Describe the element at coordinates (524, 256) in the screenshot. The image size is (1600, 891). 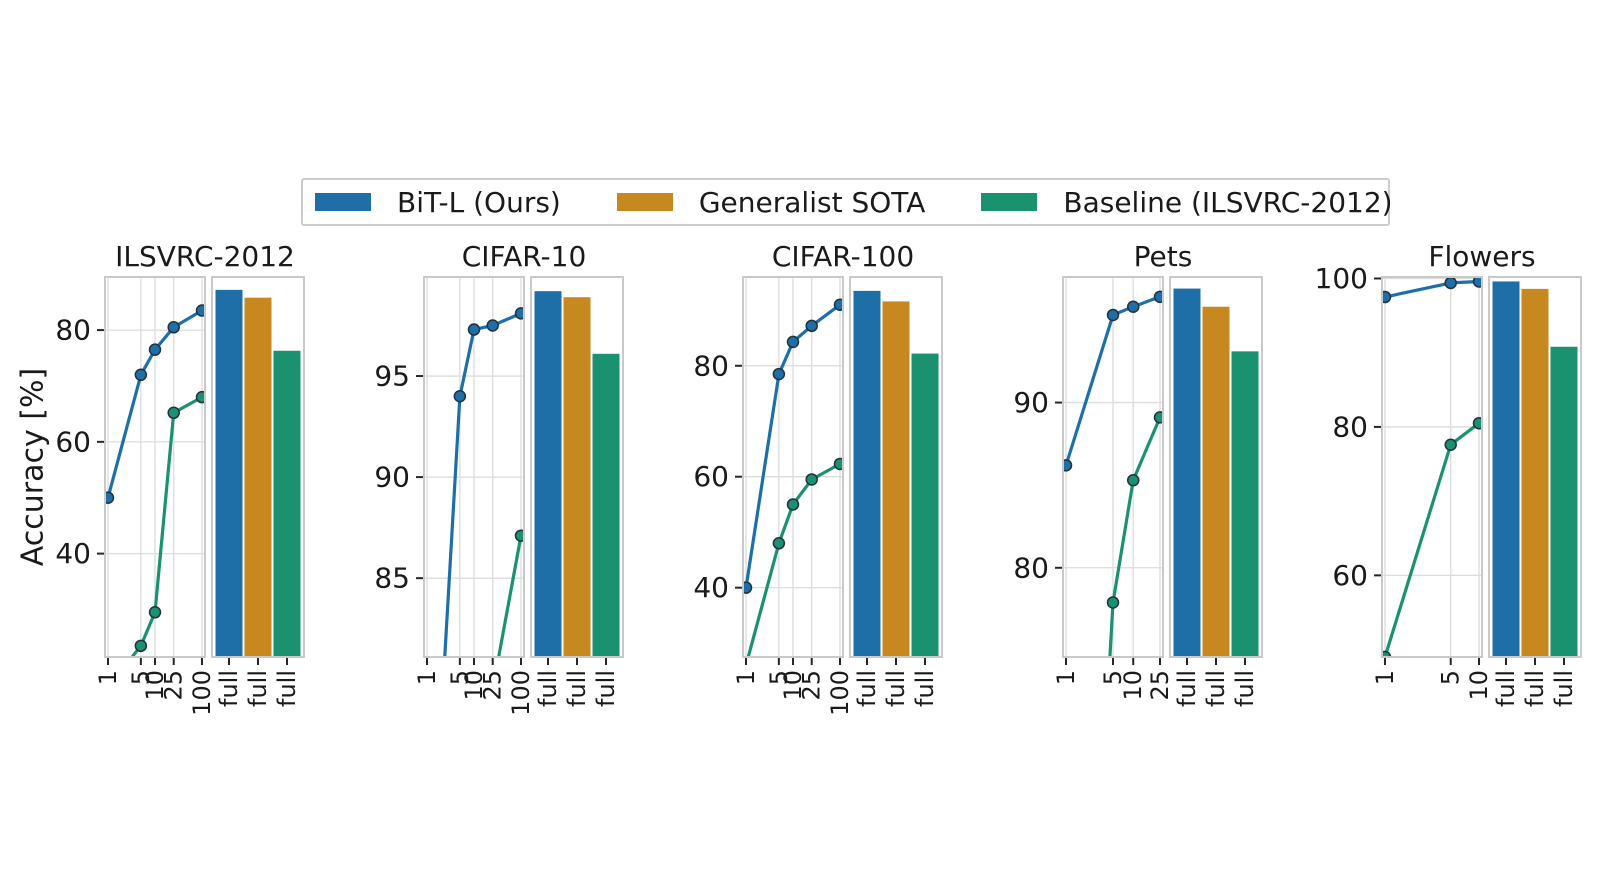
I see `panel-title-cifar10: CIFAR-10` at that location.